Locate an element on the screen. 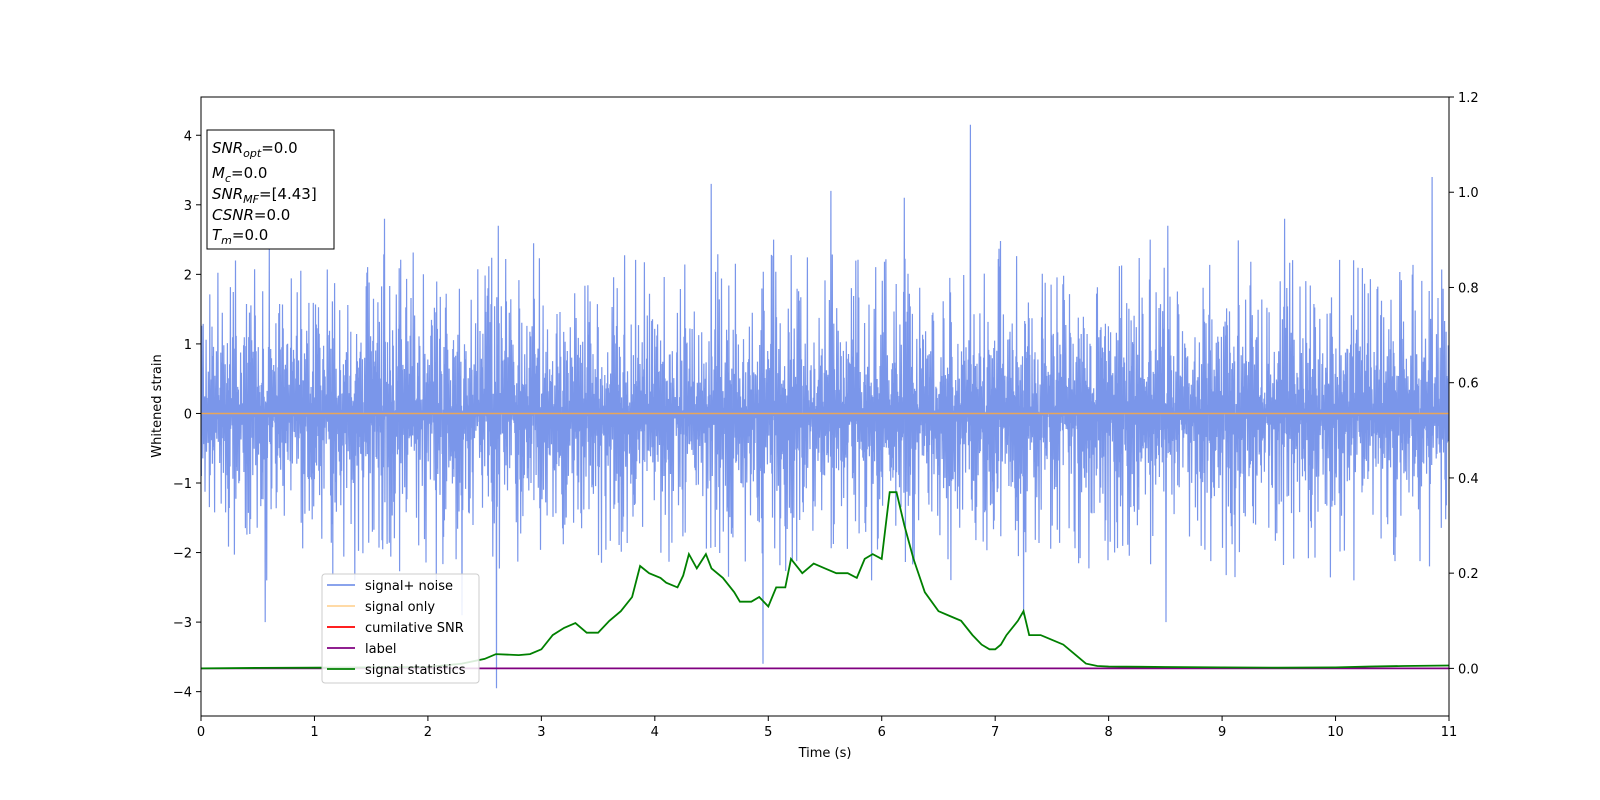 This screenshot has width=1600, height=800. y-tick-label: 3 is located at coordinates (188, 206).